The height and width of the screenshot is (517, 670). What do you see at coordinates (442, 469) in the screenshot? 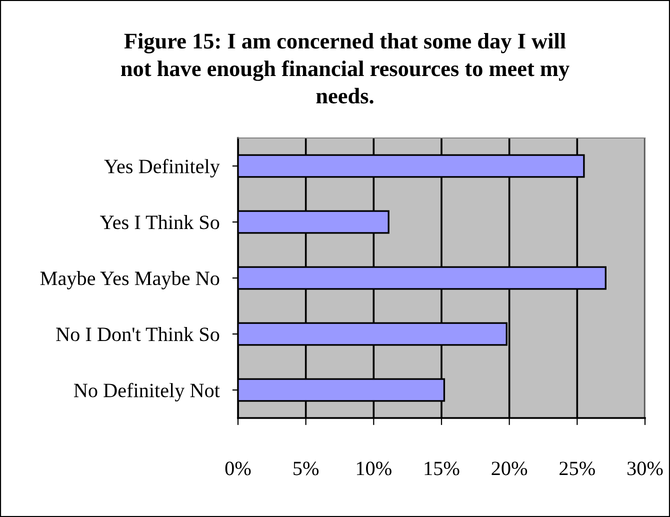
I see `x-tick-label: 15%` at bounding box center [442, 469].